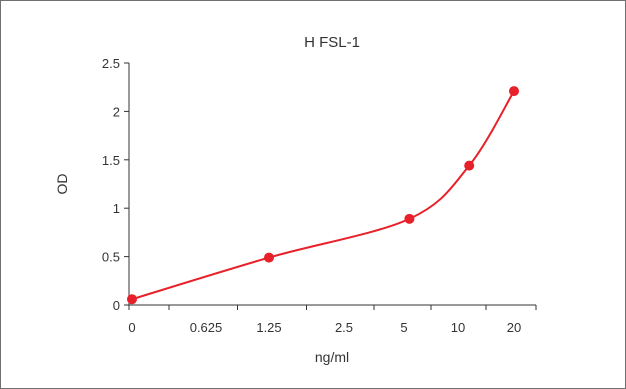  Describe the element at coordinates (116, 208) in the screenshot. I see `y-tick-label: 1` at that location.